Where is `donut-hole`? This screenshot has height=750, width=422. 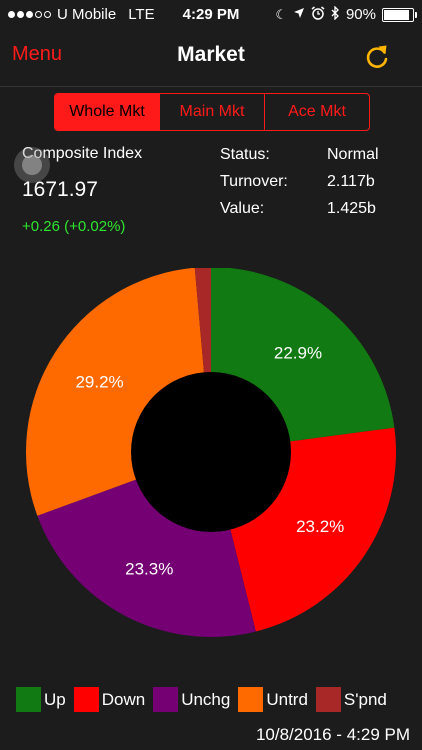 donut-hole is located at coordinates (211, 452).